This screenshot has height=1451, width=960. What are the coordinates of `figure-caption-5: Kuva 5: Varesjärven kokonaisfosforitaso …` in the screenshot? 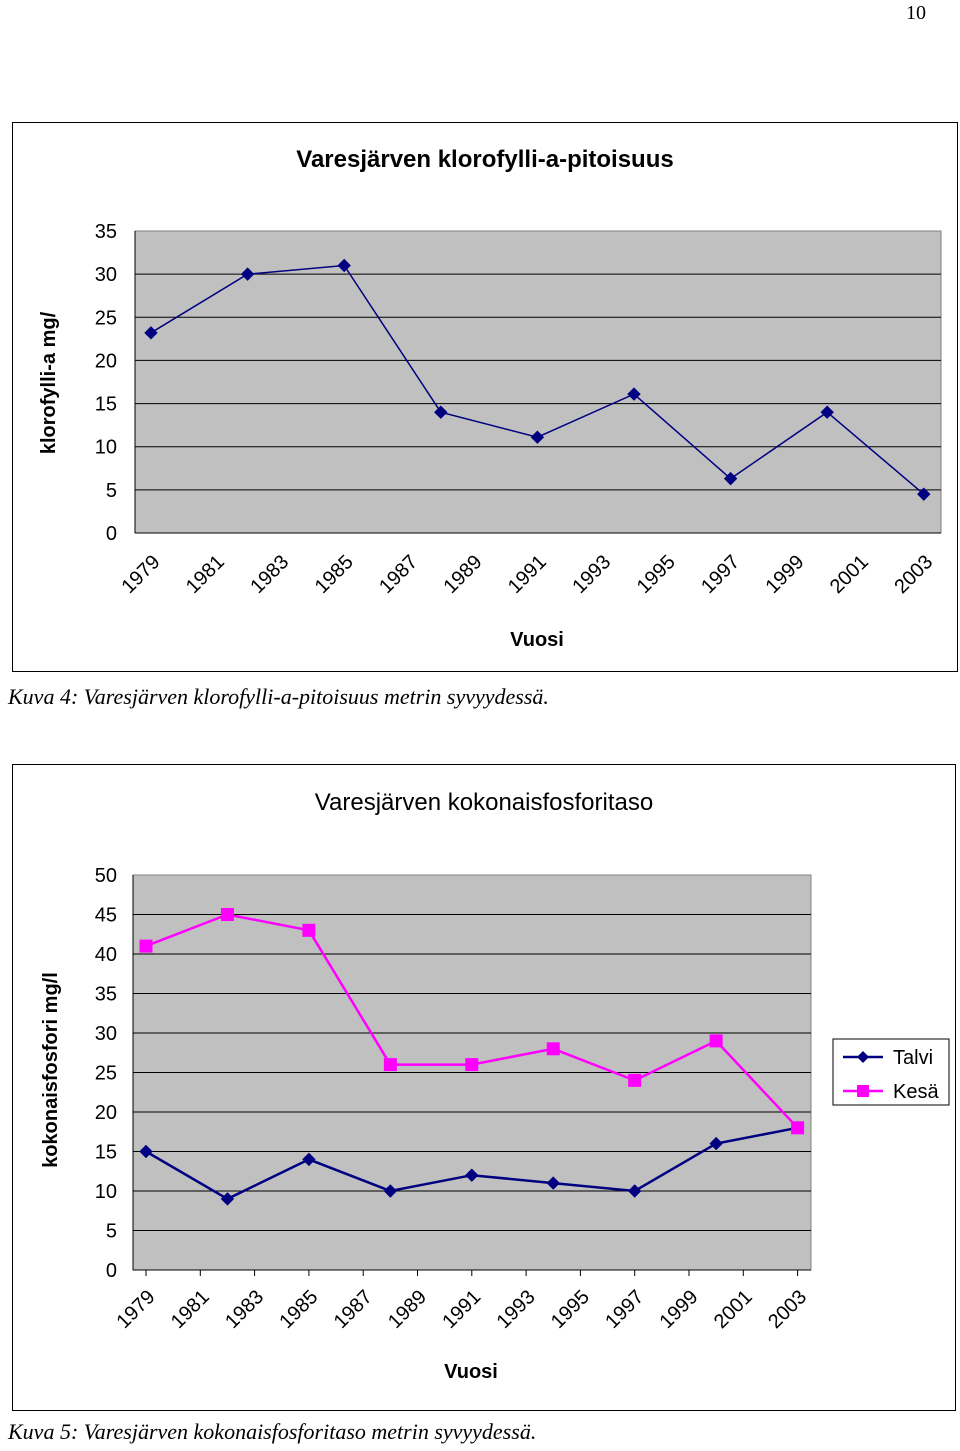 It's located at (272, 1431).